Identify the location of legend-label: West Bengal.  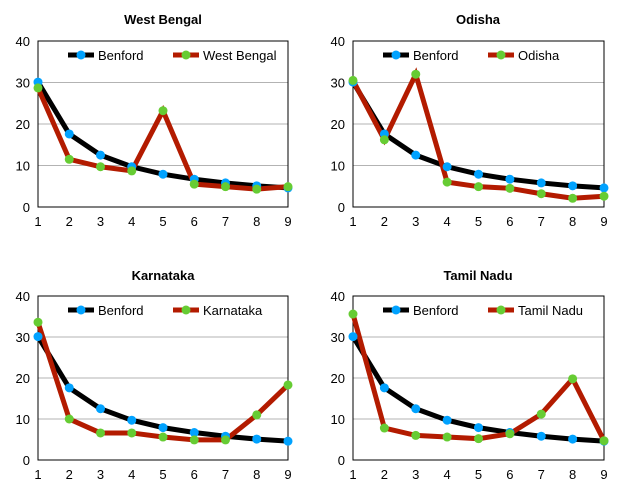
(240, 55).